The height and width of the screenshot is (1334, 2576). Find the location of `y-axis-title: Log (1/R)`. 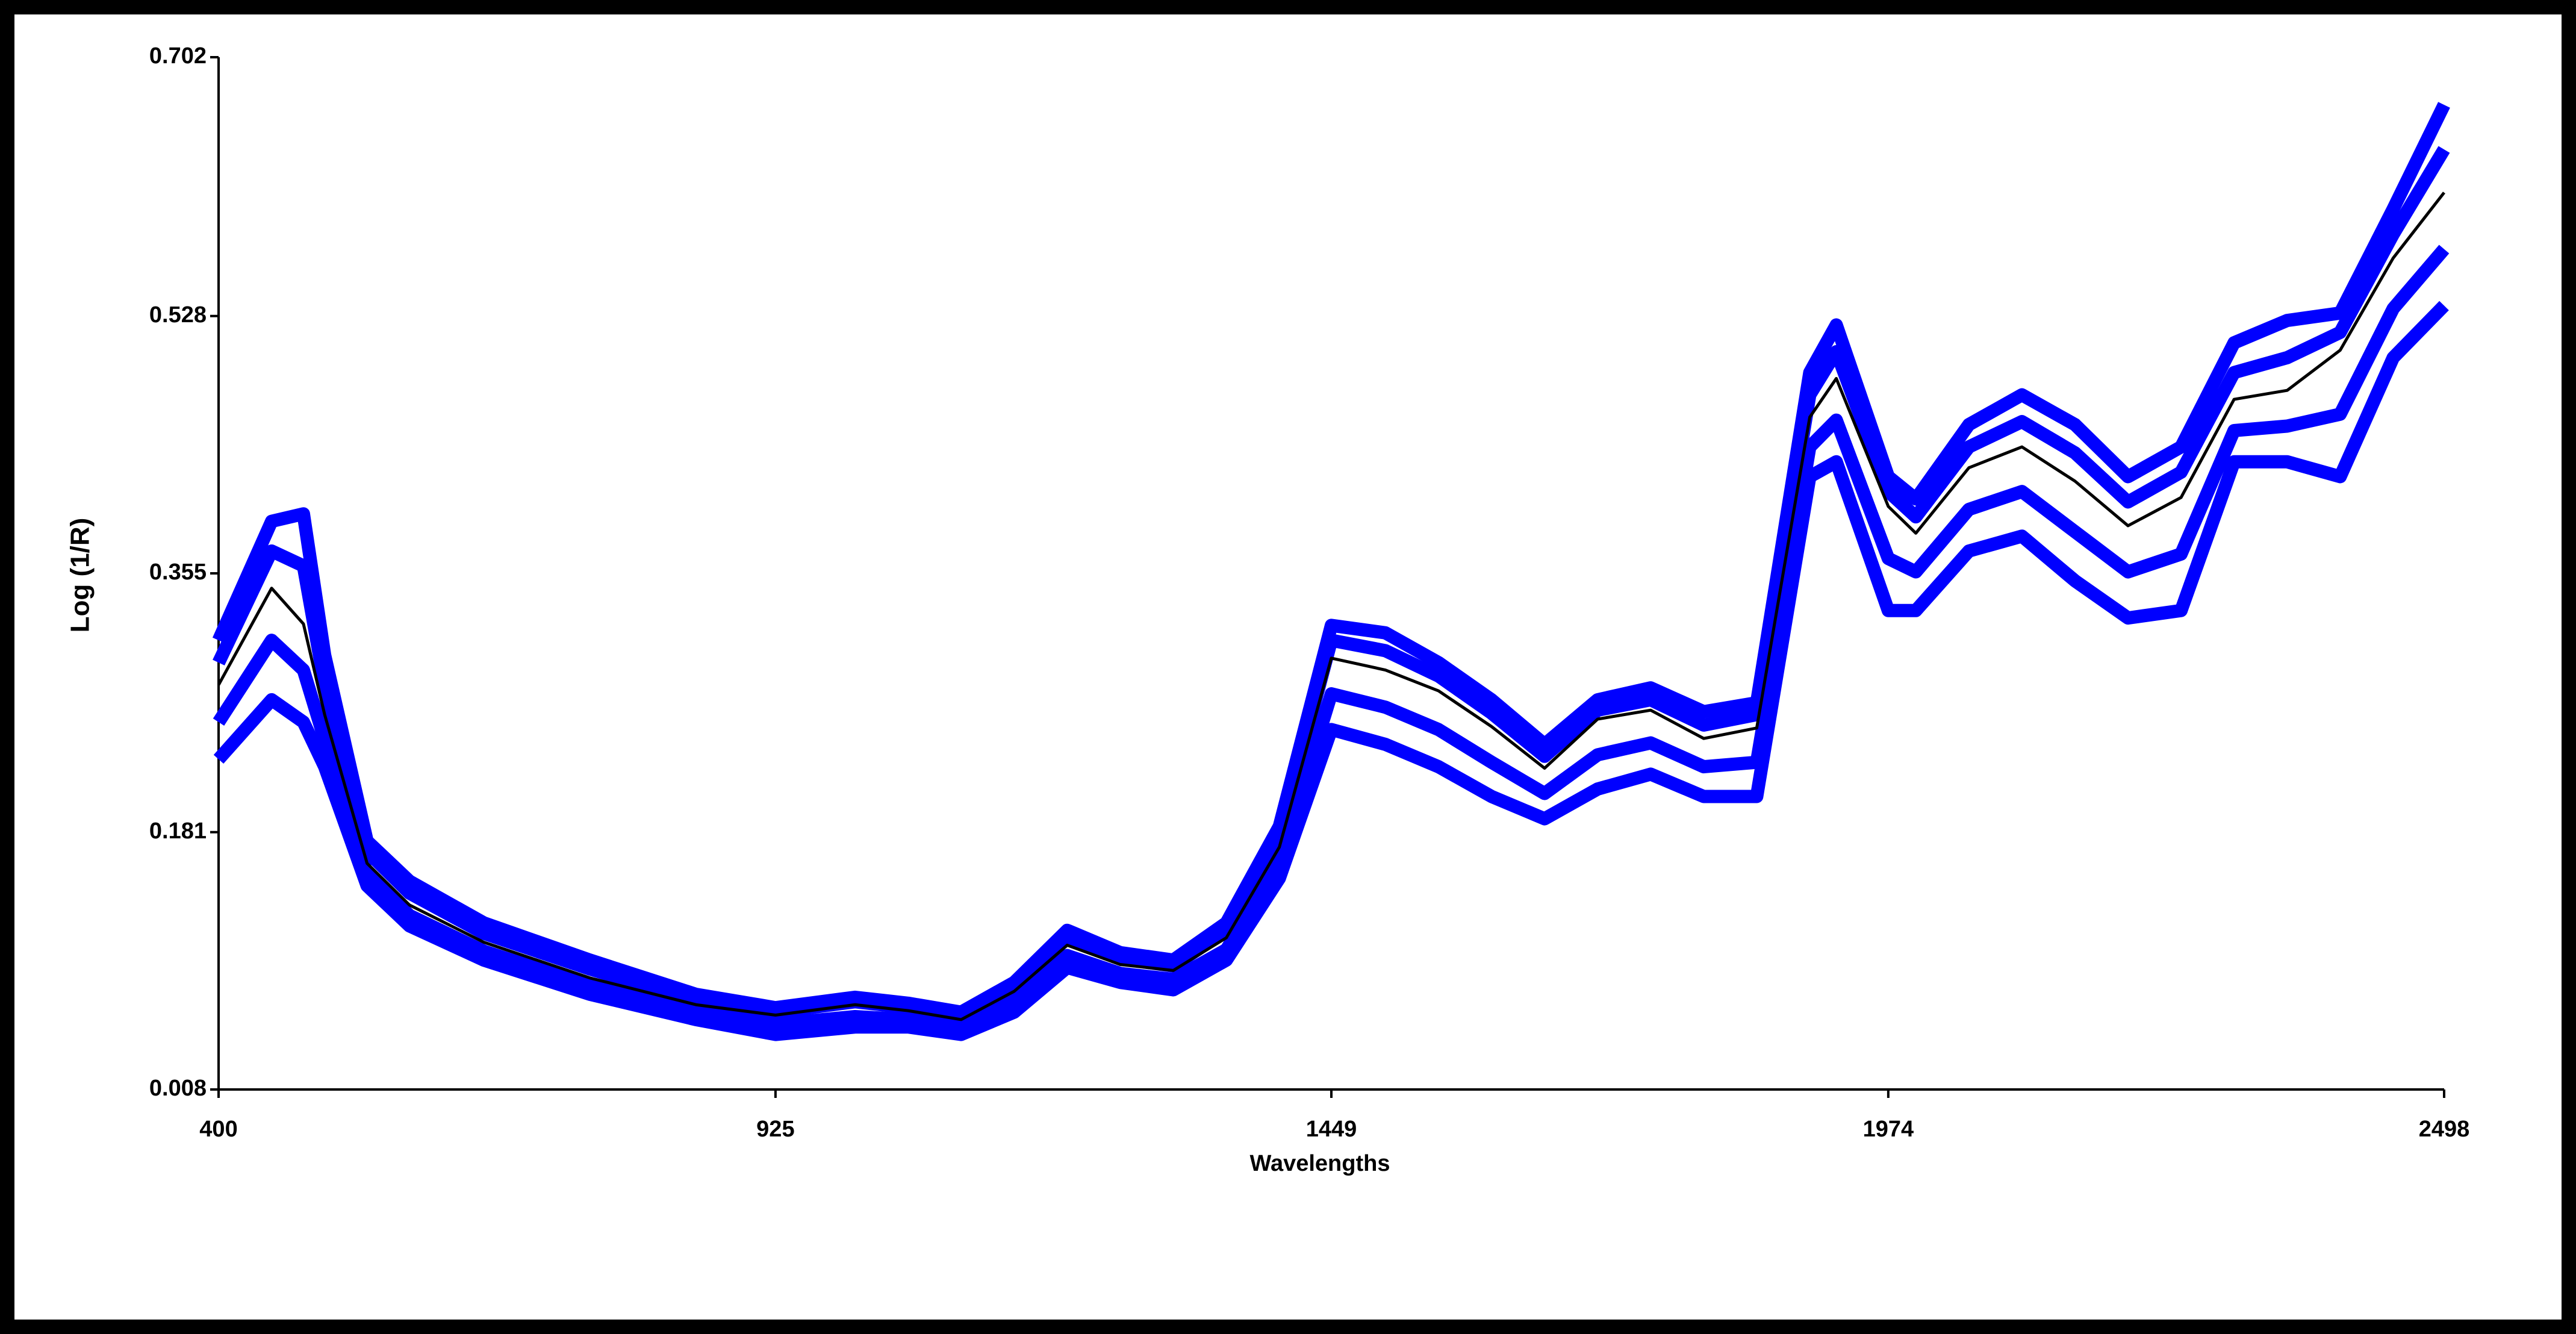

y-axis-title: Log (1/R) is located at coordinates (80, 576).